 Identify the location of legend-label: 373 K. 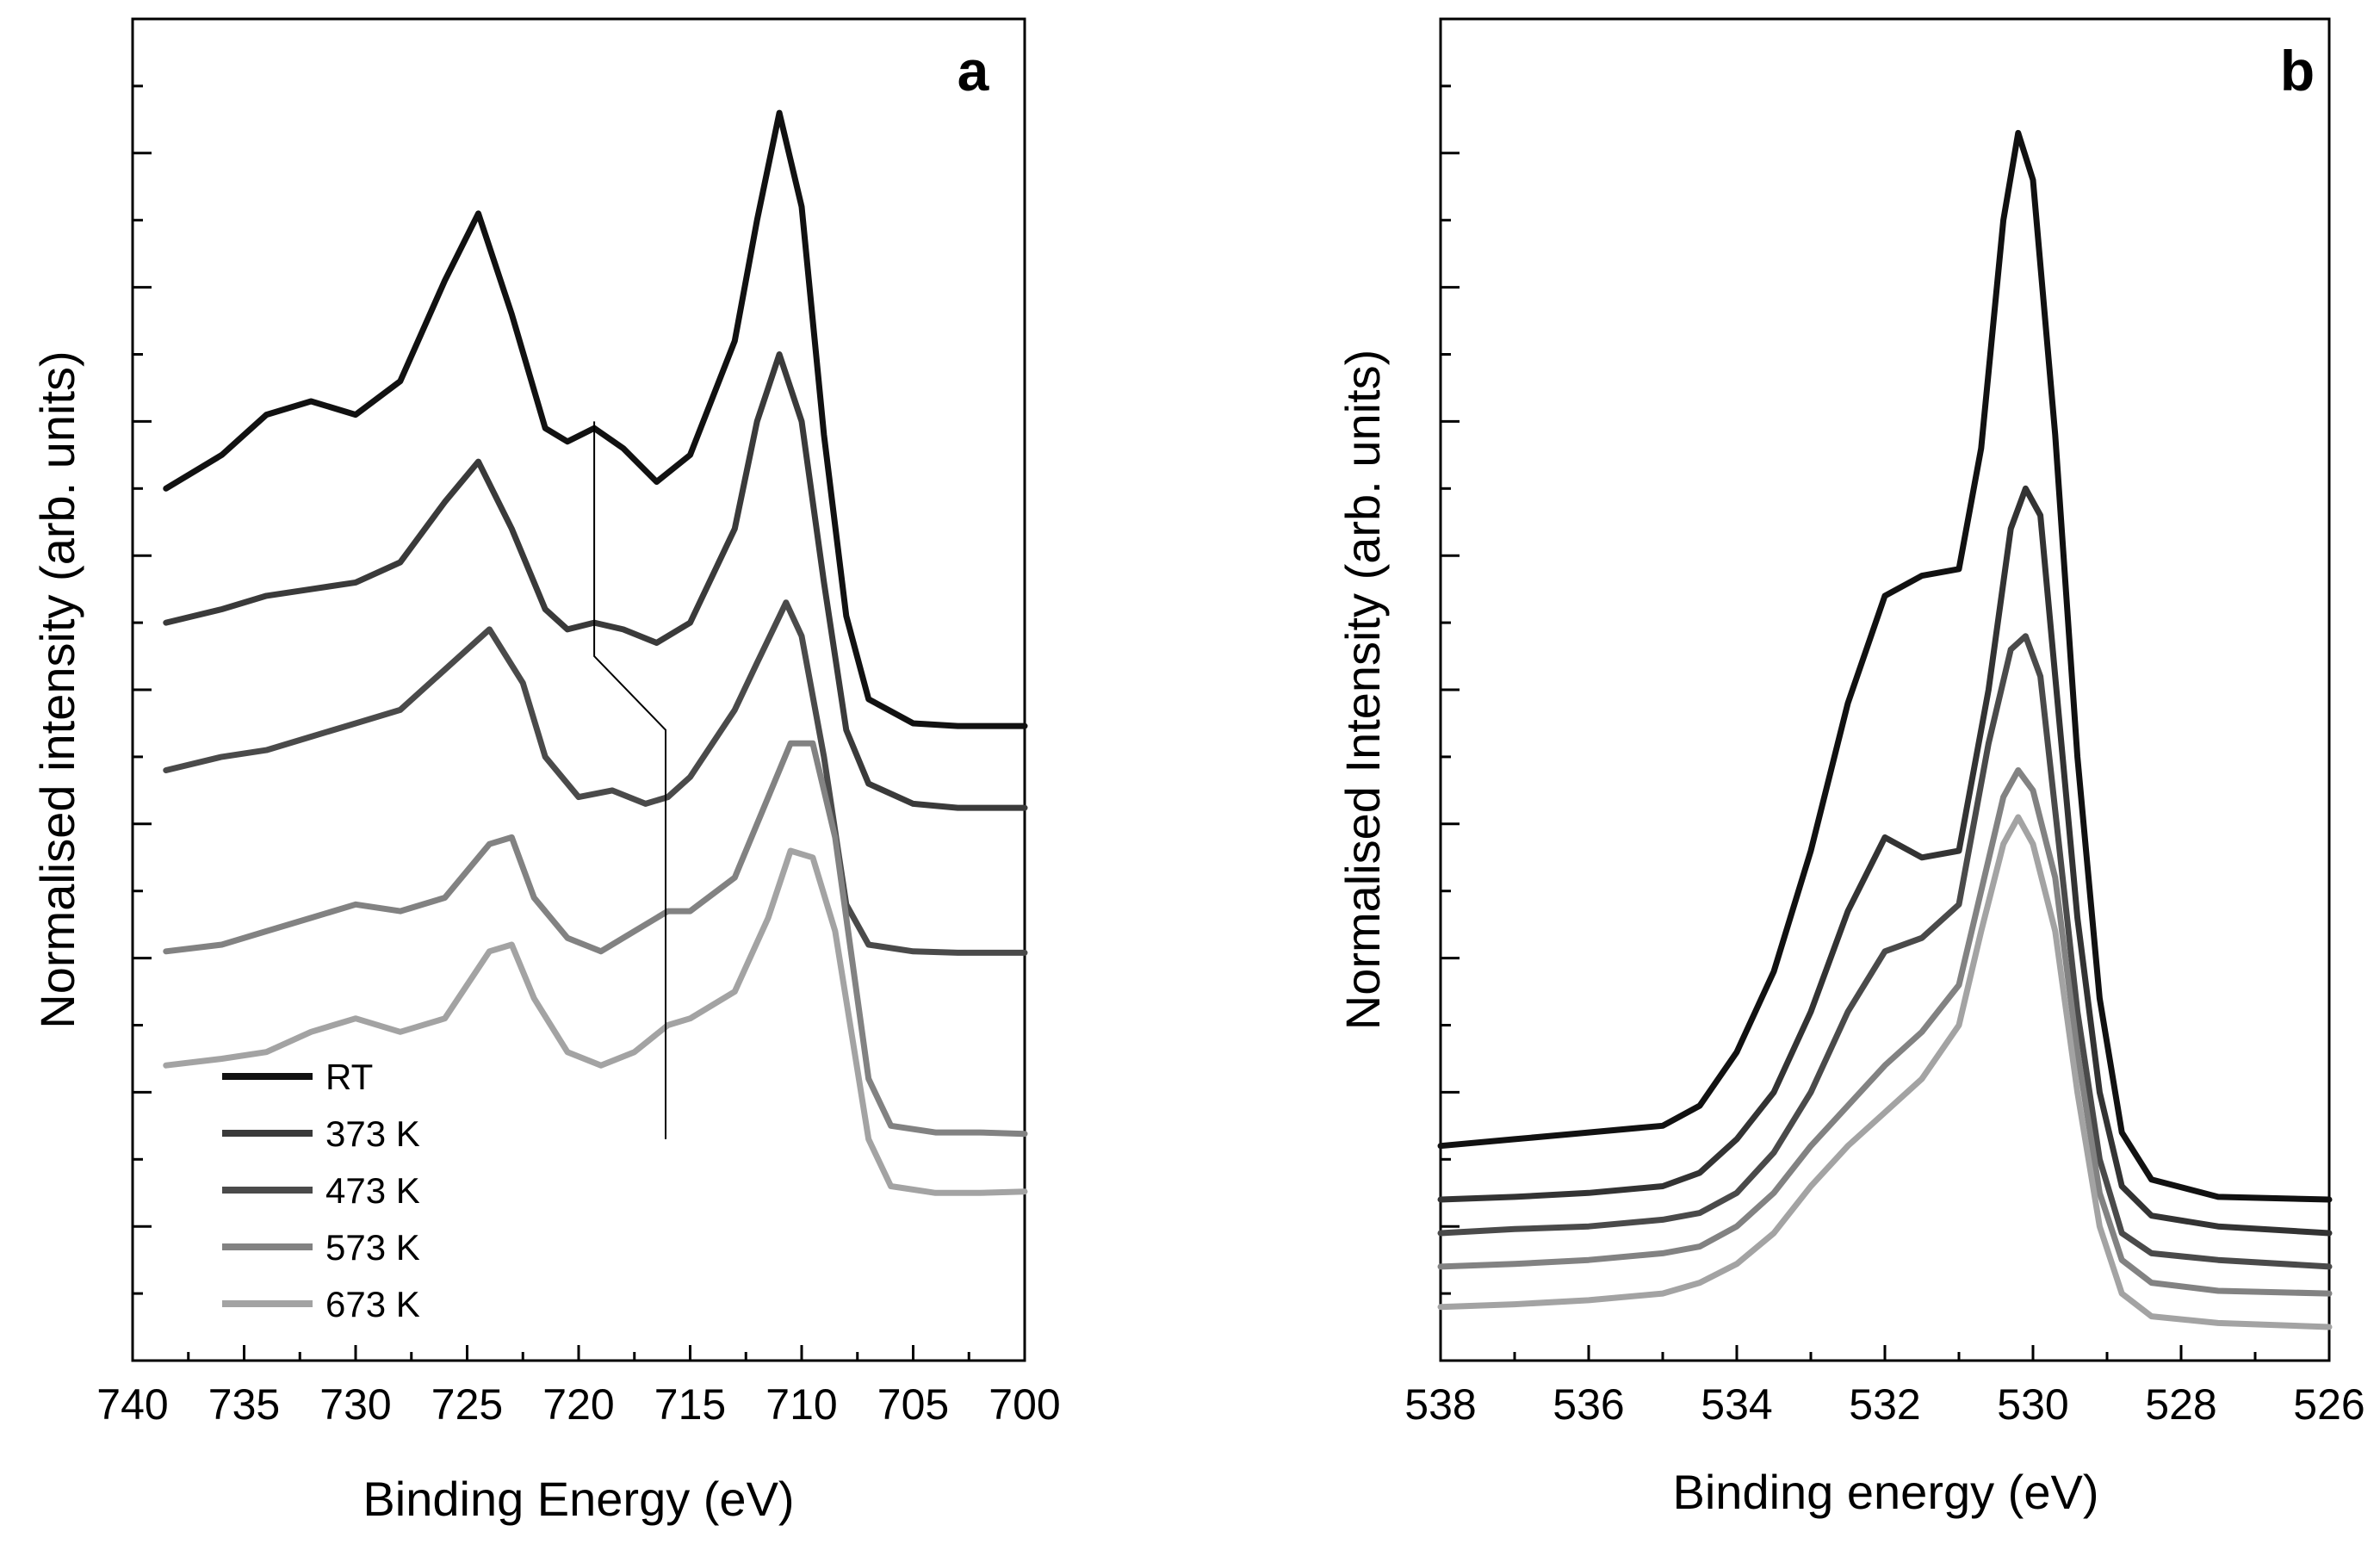
(372, 1133).